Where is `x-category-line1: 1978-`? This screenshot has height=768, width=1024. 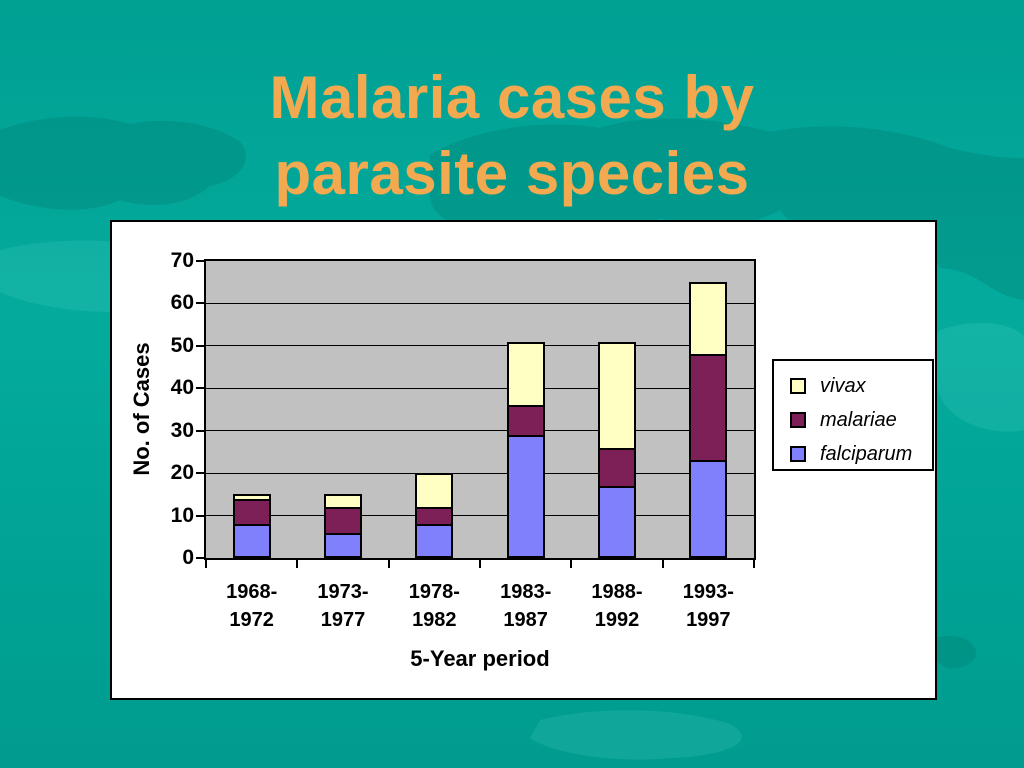 x-category-line1: 1978- is located at coordinates (434, 592).